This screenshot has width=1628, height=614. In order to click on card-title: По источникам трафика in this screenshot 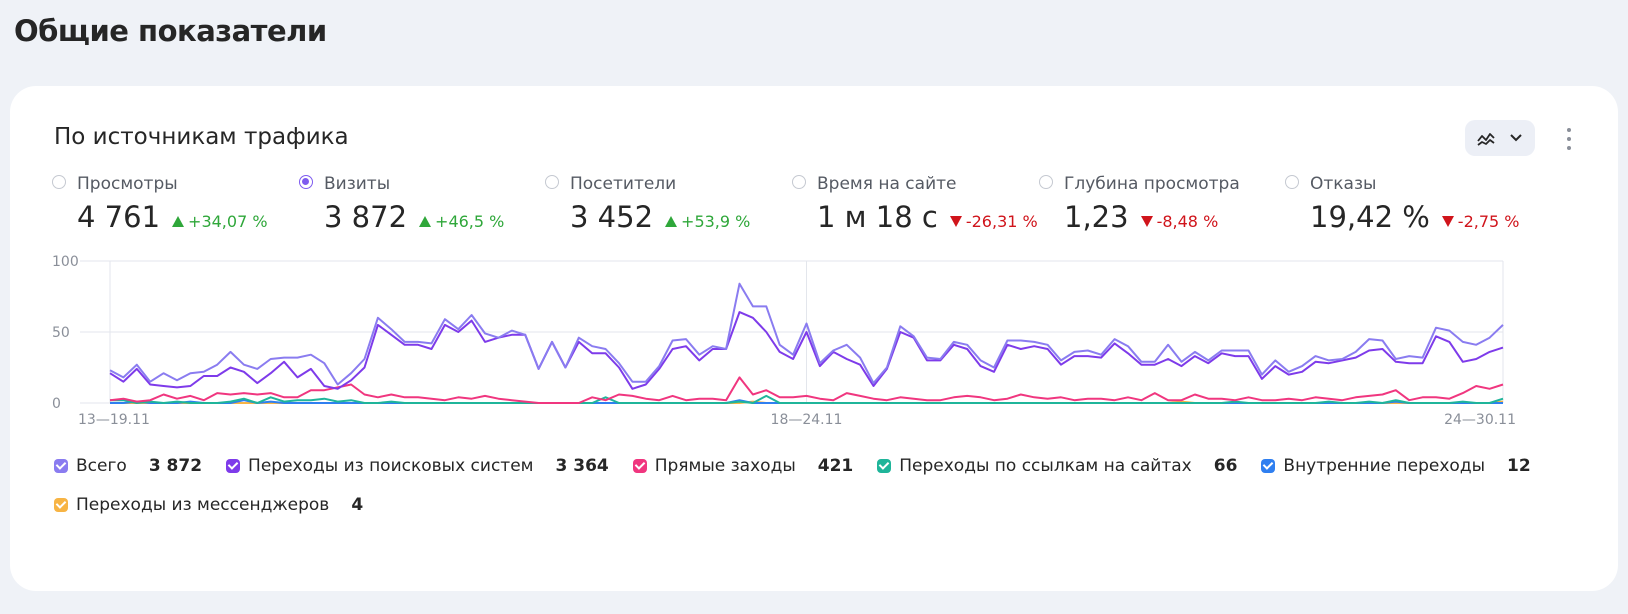, I will do `click(201, 137)`.